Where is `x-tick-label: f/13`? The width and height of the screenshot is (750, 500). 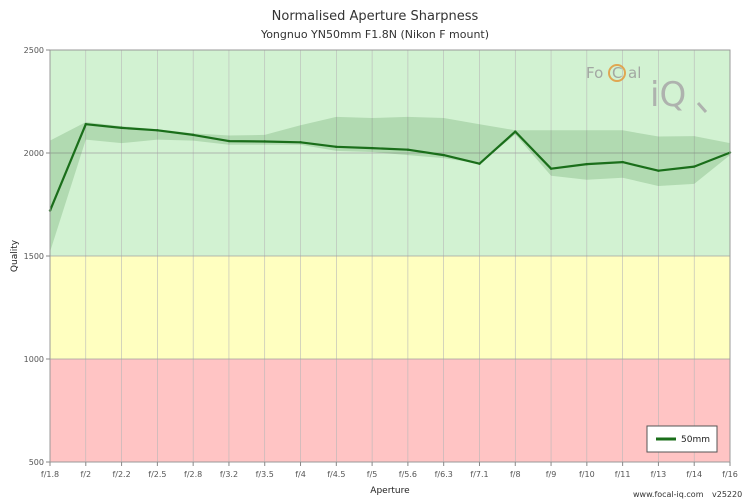 x-tick-label: f/13 is located at coordinates (659, 474).